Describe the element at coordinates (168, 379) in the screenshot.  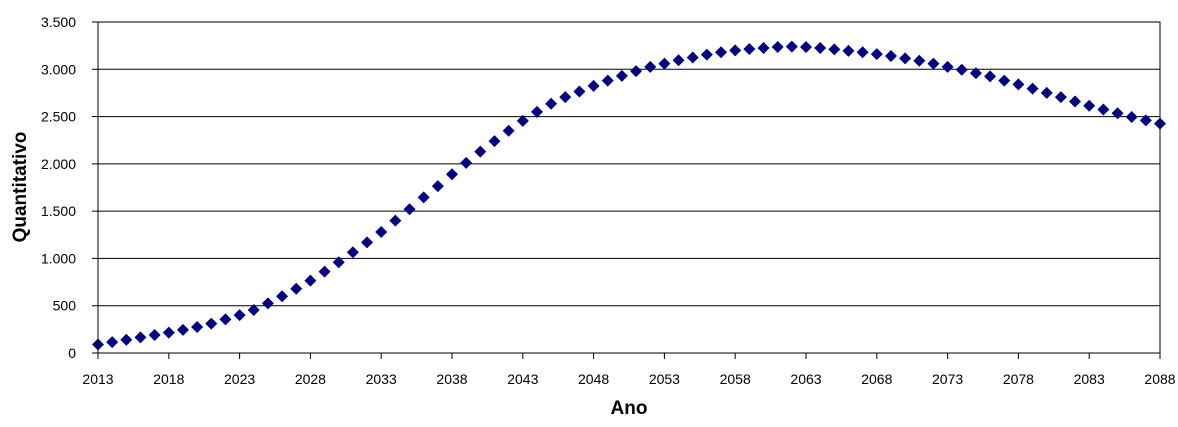
I see `x-tick-label: 2018` at that location.